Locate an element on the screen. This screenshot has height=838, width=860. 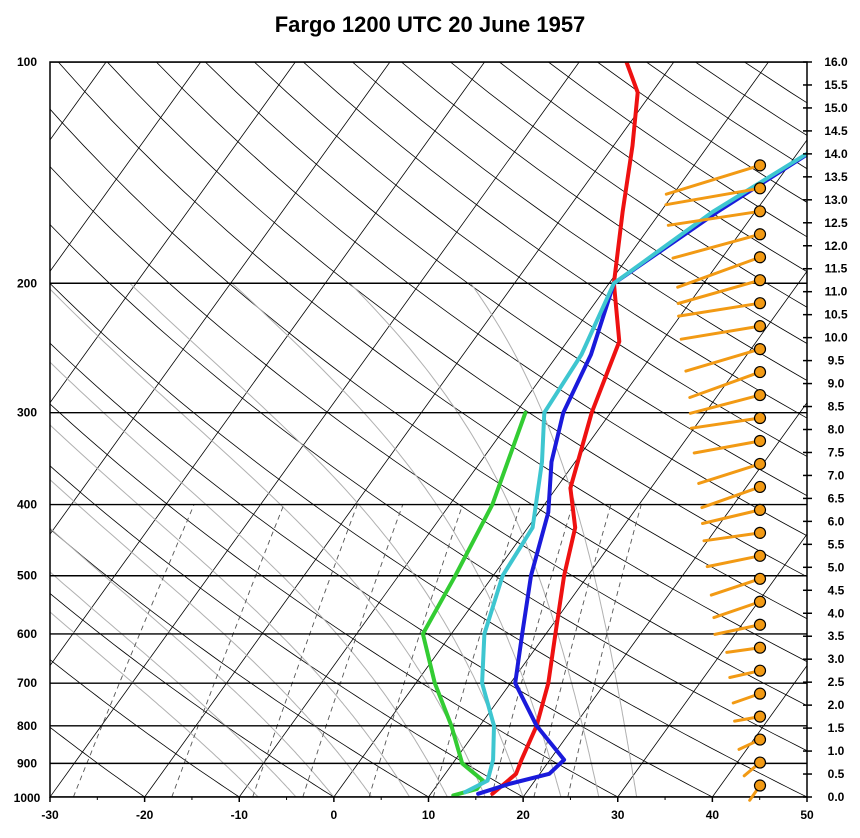
height-tick-label: 2.5 is located at coordinates (836, 682).